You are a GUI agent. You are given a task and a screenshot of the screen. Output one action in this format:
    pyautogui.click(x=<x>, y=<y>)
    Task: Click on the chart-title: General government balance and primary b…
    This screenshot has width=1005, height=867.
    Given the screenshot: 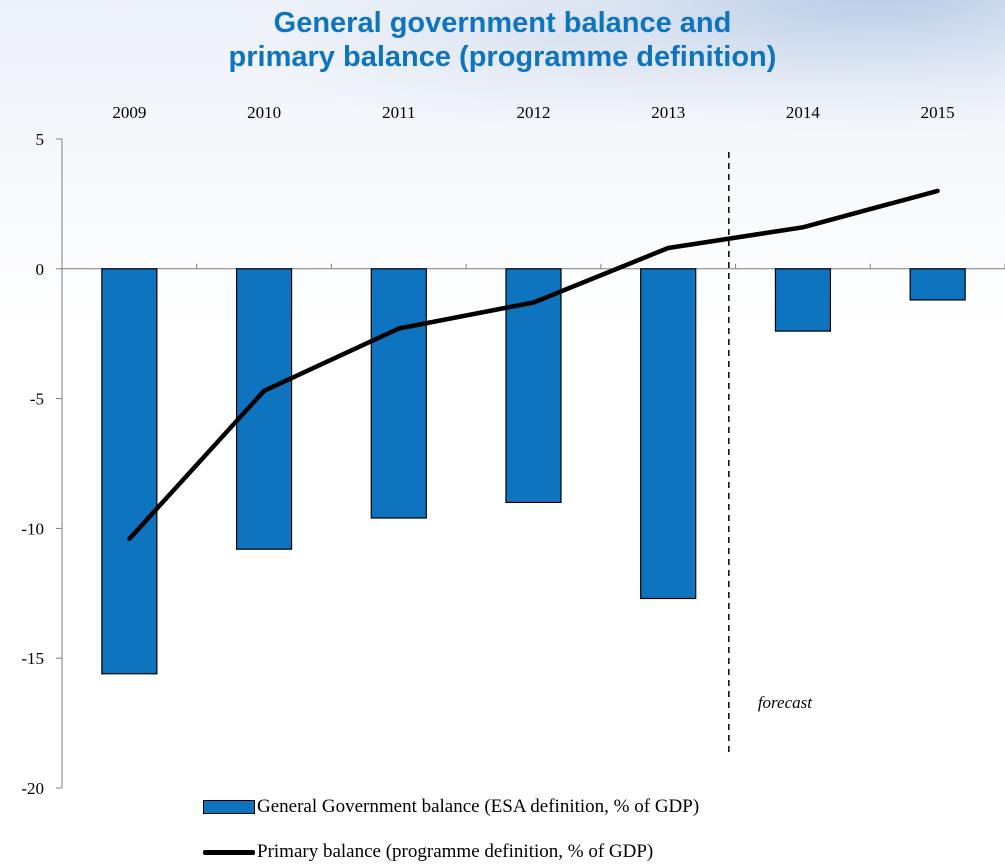 What is the action you would take?
    pyautogui.click(x=502, y=40)
    